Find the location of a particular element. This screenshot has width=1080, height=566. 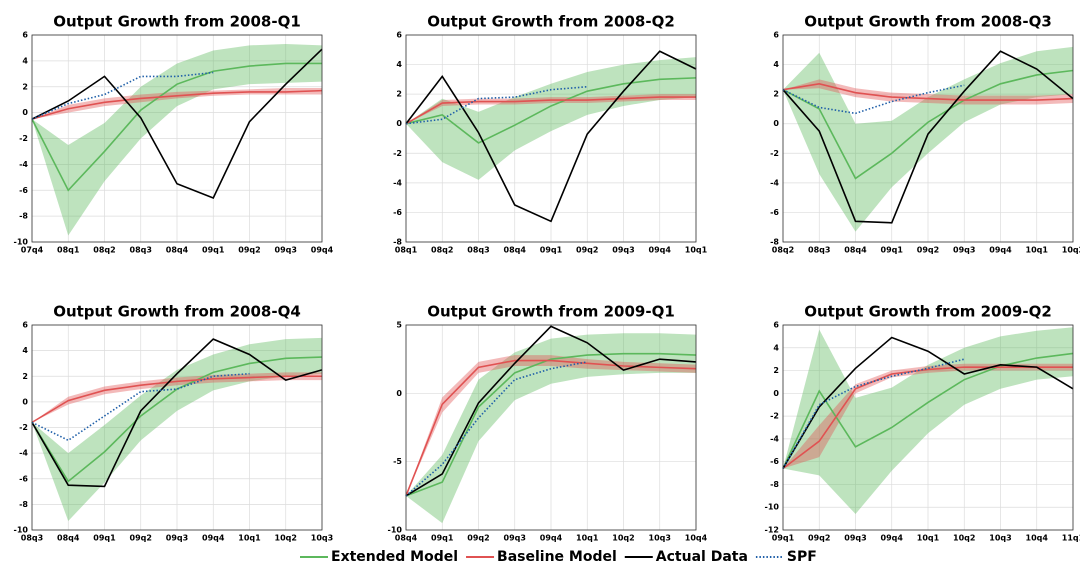

chart-title: Output Growth from 2008-Q3 is located at coordinates (928, 22).